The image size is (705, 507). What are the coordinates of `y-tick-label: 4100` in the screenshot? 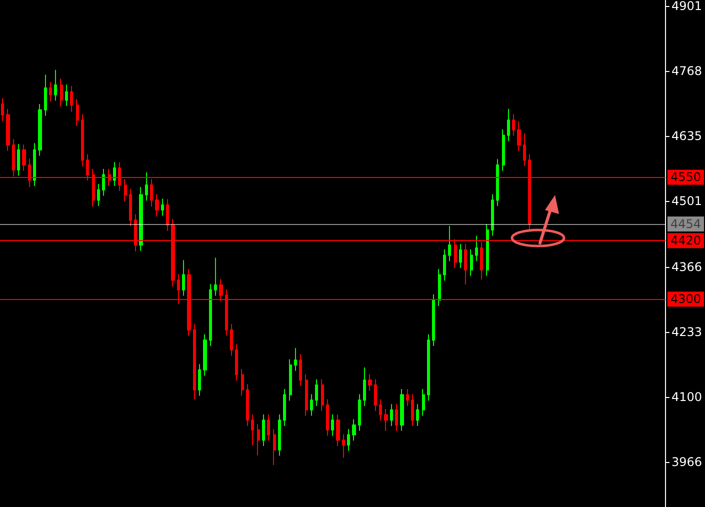 It's located at (686, 397).